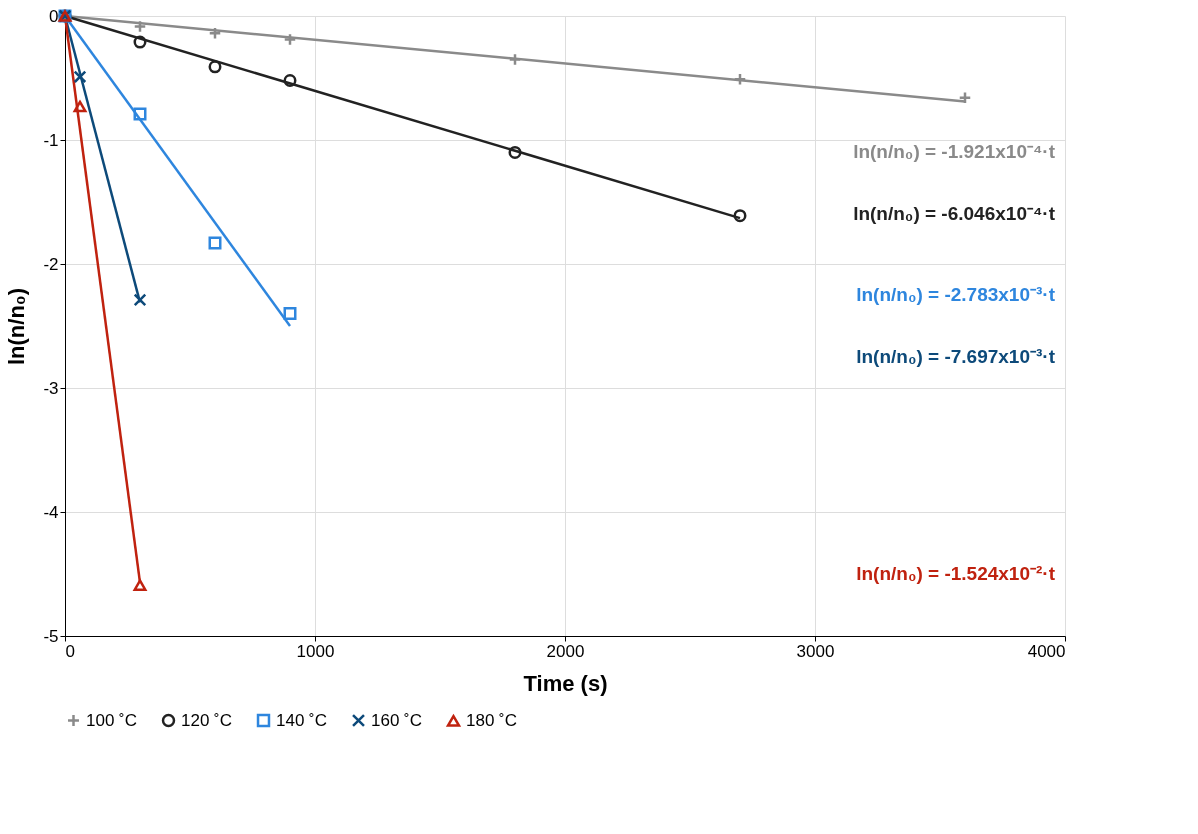 Image resolution: width=1198 pixels, height=834 pixels. I want to click on annotation: ln(n/n₀) = -6.046x10⁻⁴·t, so click(954, 214).